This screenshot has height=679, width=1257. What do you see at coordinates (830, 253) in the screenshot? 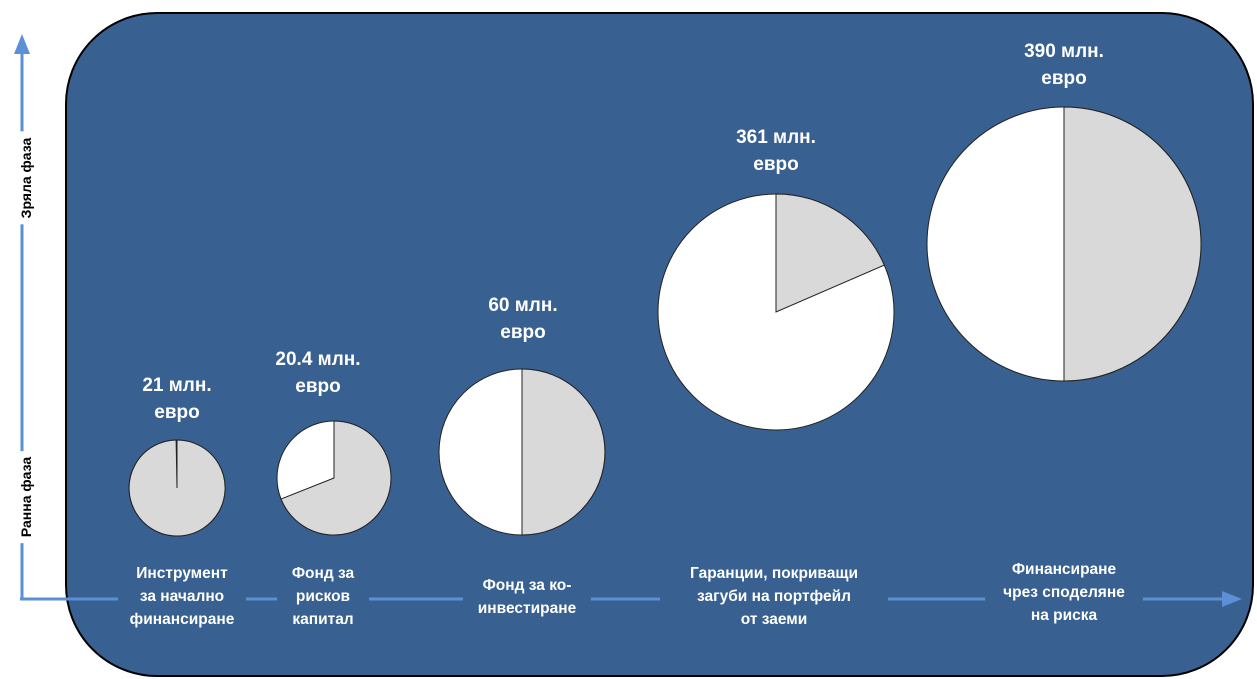
I see `pie-4-gray-slice` at bounding box center [830, 253].